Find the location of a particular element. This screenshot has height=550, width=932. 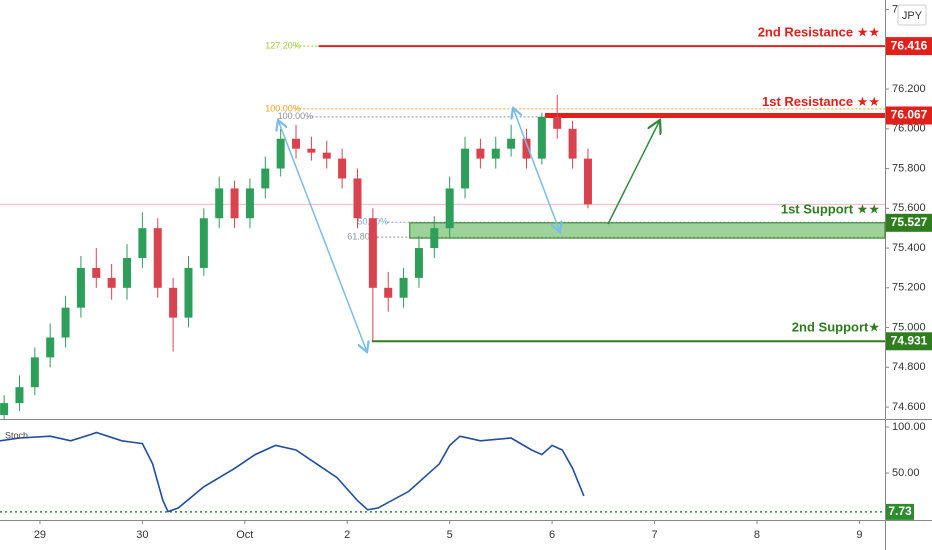

x-tick-label: 9 is located at coordinates (859, 535).